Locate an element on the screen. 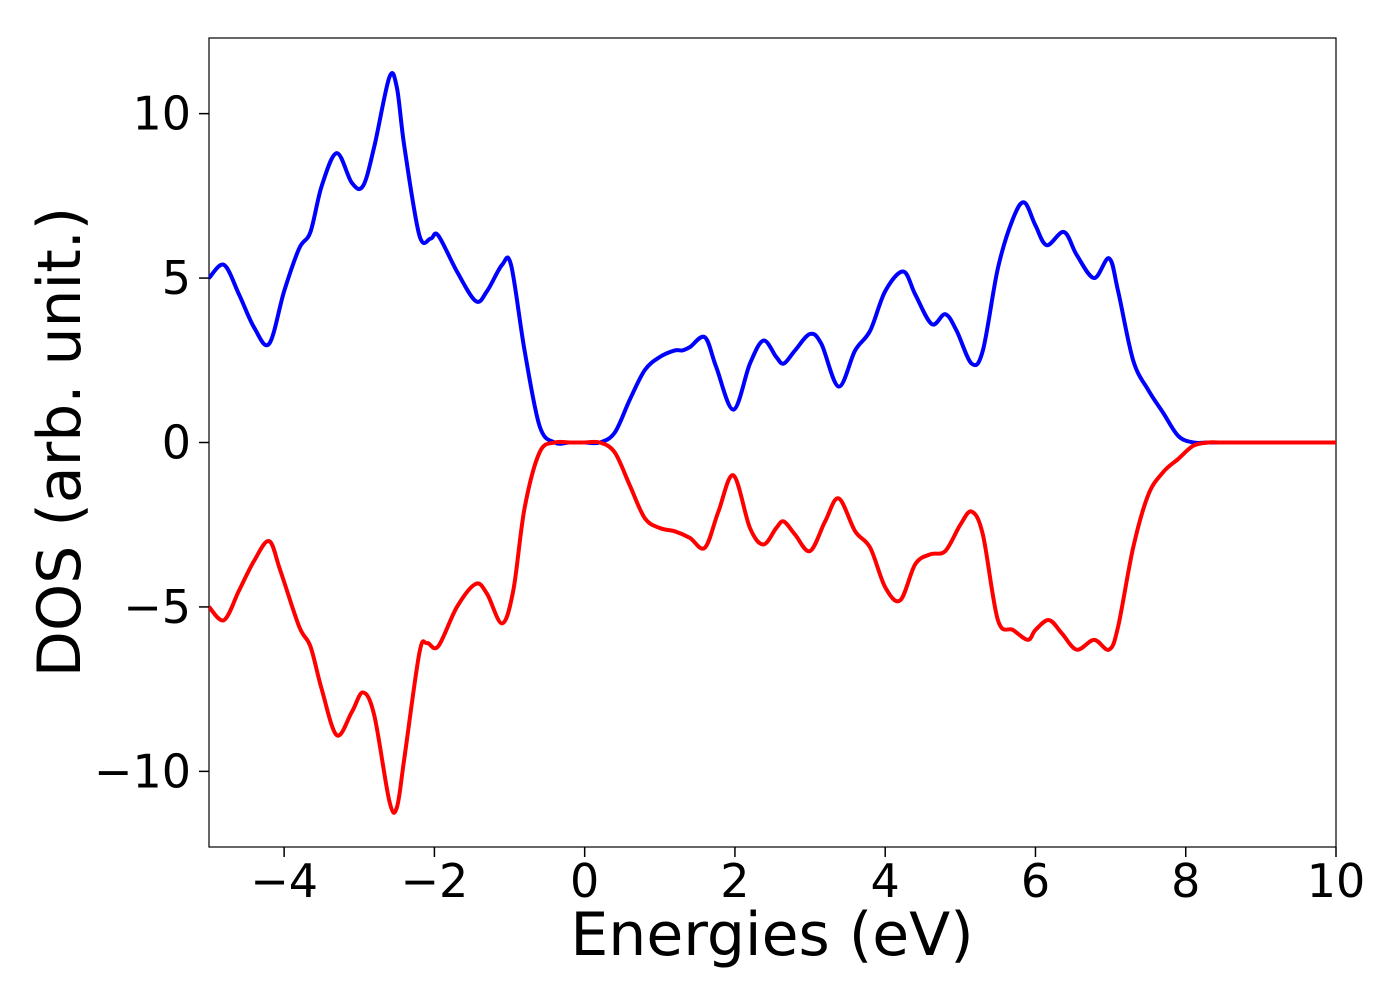 This screenshot has width=1400, height=1000. x-tick-label: −4 is located at coordinates (284, 881).